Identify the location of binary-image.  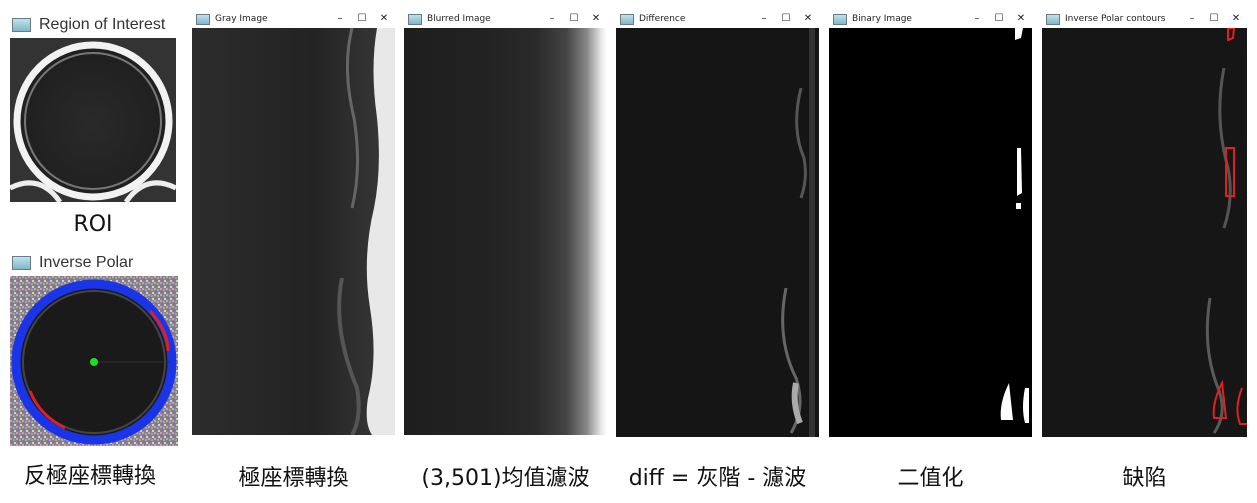
(930, 232).